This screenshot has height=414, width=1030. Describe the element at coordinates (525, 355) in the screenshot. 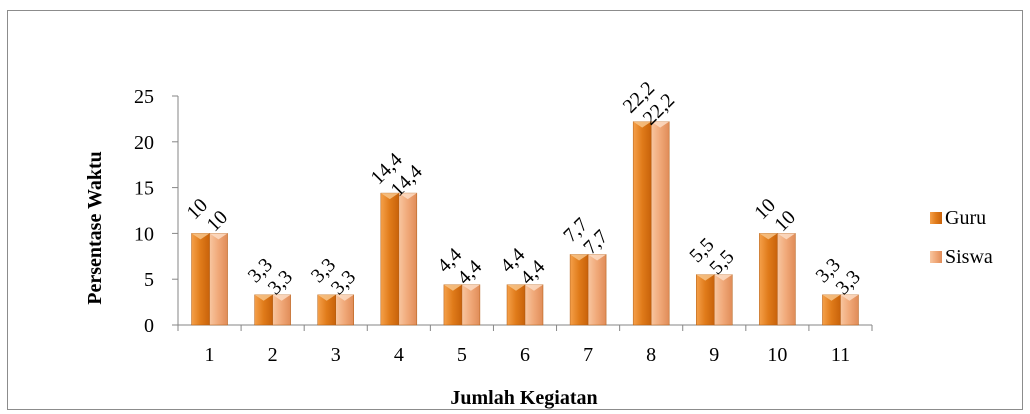

I see `x-tick-label: 6` at that location.